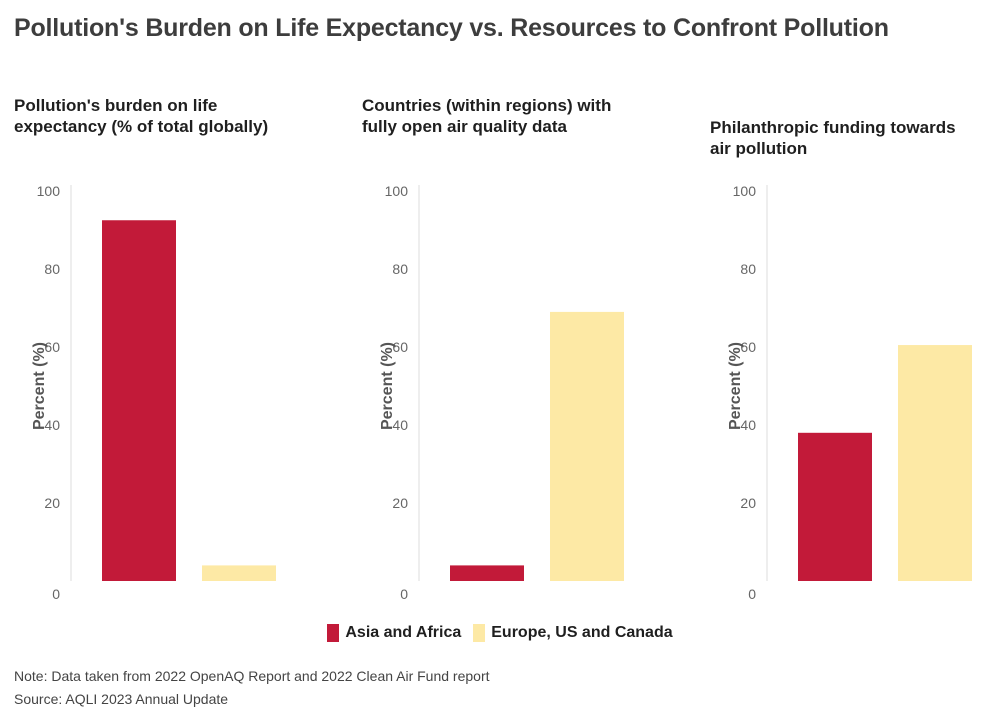 This screenshot has width=1000, height=722. I want to click on legend-item-asia-africa: Asia and Africa, so click(394, 633).